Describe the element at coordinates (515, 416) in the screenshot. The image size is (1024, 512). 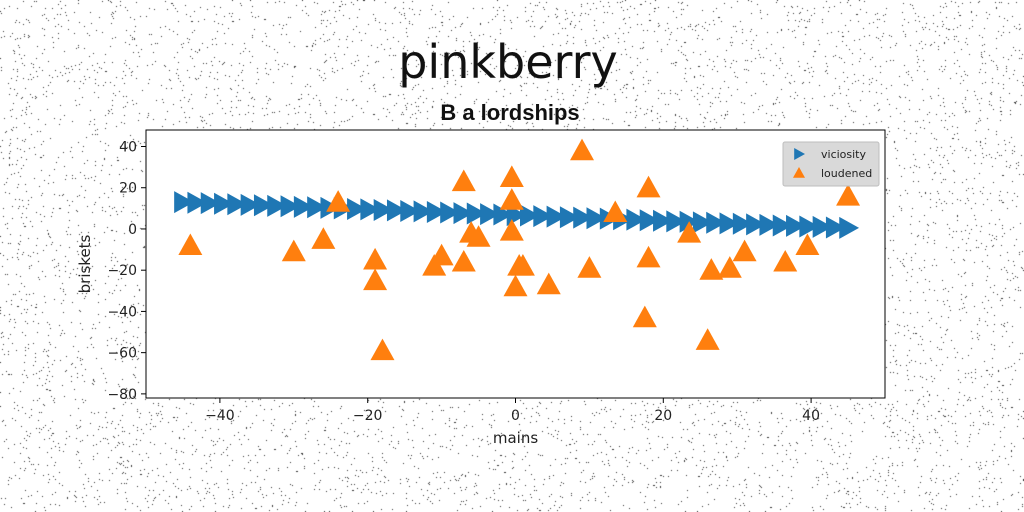
I see `x-tick-label: 0` at that location.